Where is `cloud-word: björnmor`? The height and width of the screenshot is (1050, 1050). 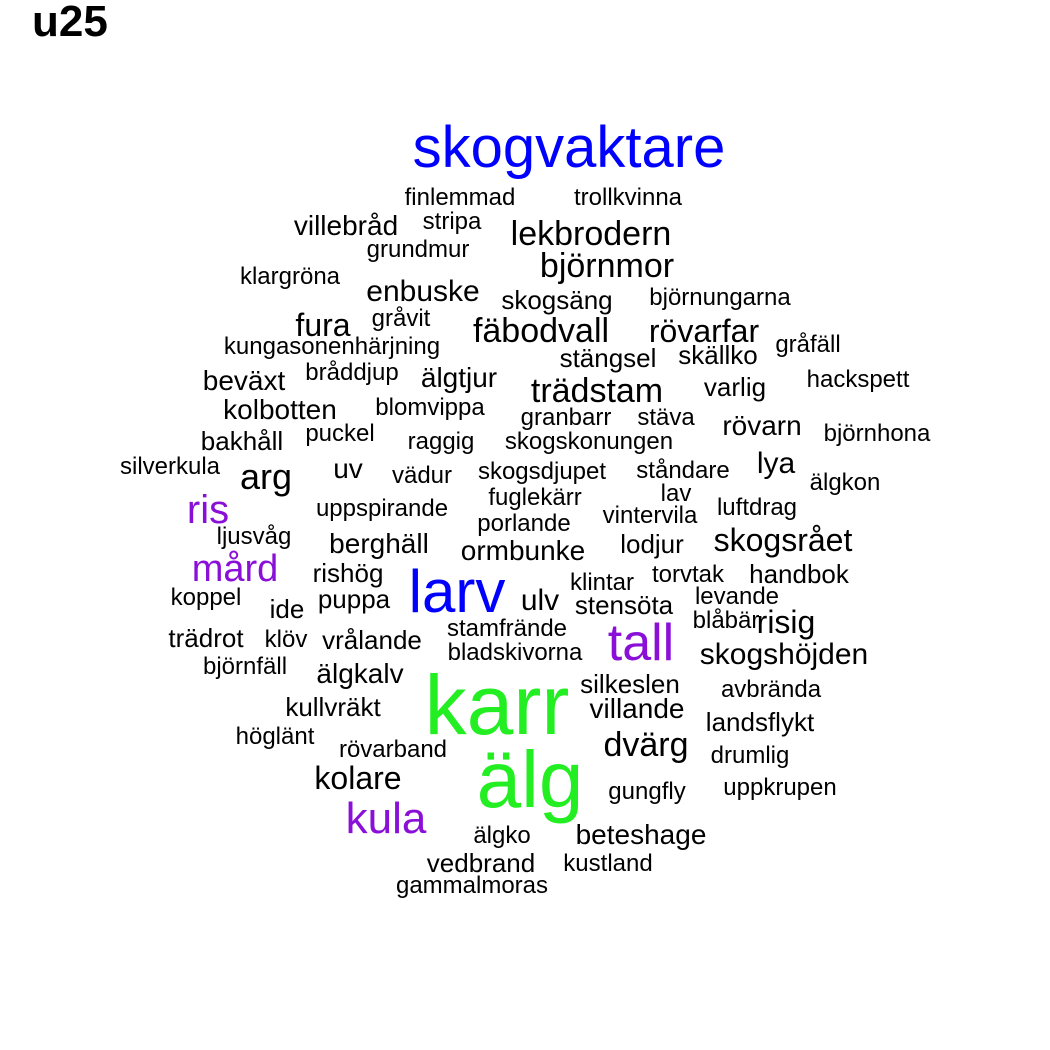
cloud-word: björnmor is located at coordinates (607, 266).